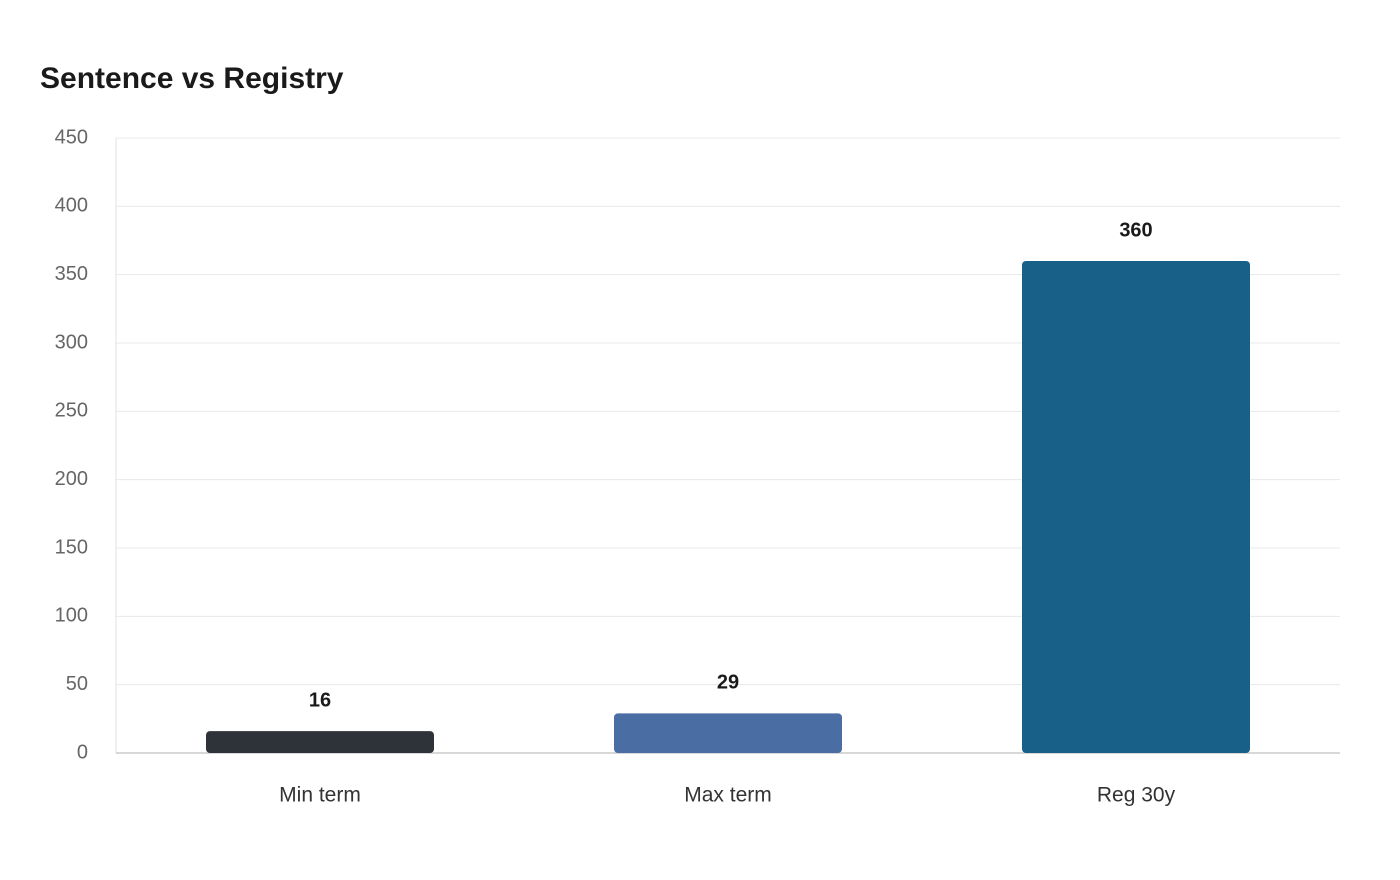  What do you see at coordinates (71, 137) in the screenshot?
I see `y-tick-label: 450` at bounding box center [71, 137].